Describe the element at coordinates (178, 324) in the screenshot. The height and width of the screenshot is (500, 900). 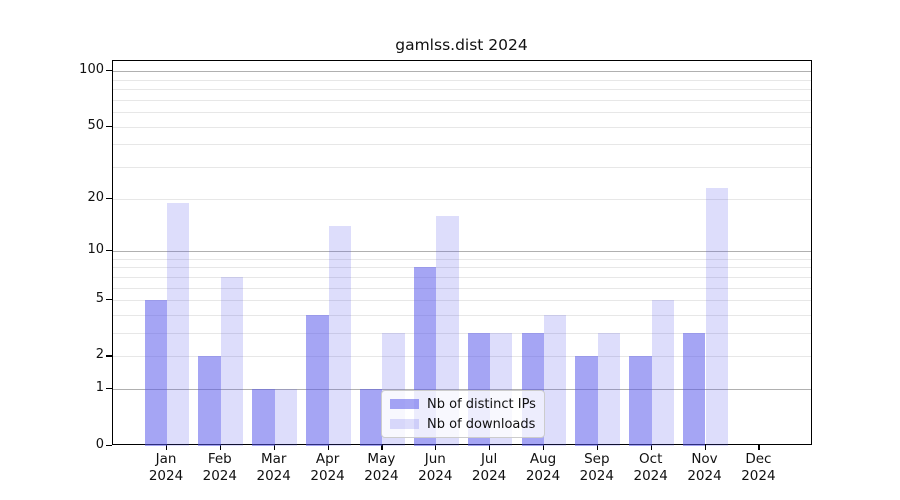
I see `bar-downloads-jan-2024` at that location.